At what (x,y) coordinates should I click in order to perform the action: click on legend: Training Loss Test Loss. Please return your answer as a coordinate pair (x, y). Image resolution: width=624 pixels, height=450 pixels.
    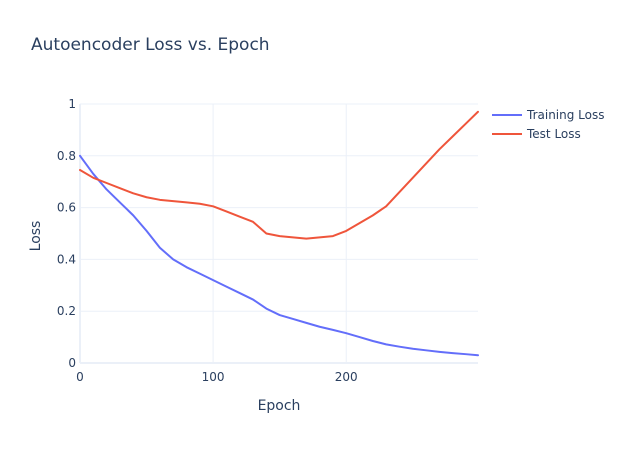
    Looking at the image, I should click on (548, 124).